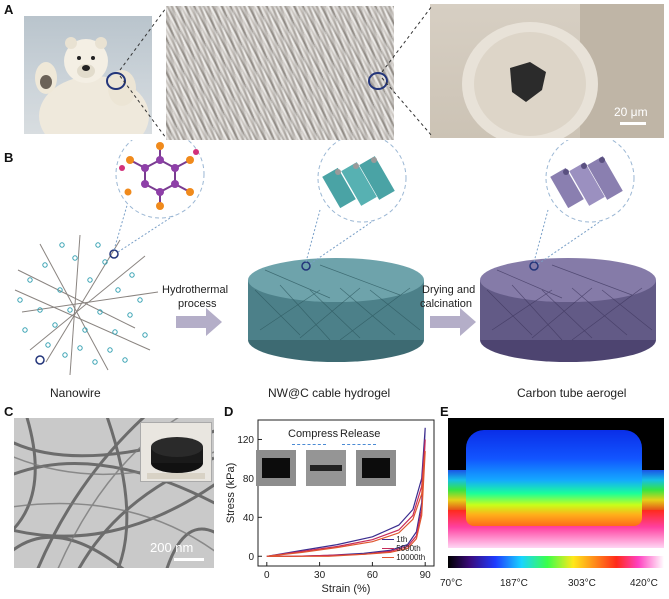 This screenshot has width=669, height=599. I want to click on panel-a-letter: A, so click(9, 9).